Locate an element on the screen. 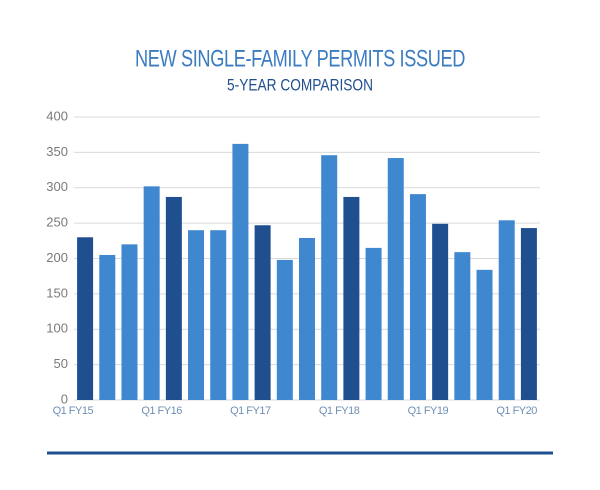 The height and width of the screenshot is (490, 600). y-tick-label: 200 is located at coordinates (57, 257).